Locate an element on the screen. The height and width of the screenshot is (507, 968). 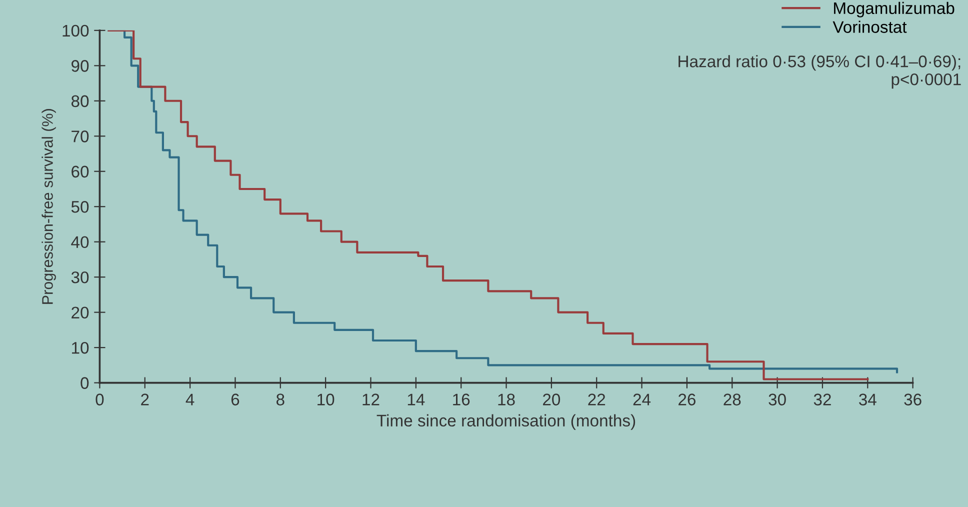
x-tick-label: 20 is located at coordinates (551, 400).